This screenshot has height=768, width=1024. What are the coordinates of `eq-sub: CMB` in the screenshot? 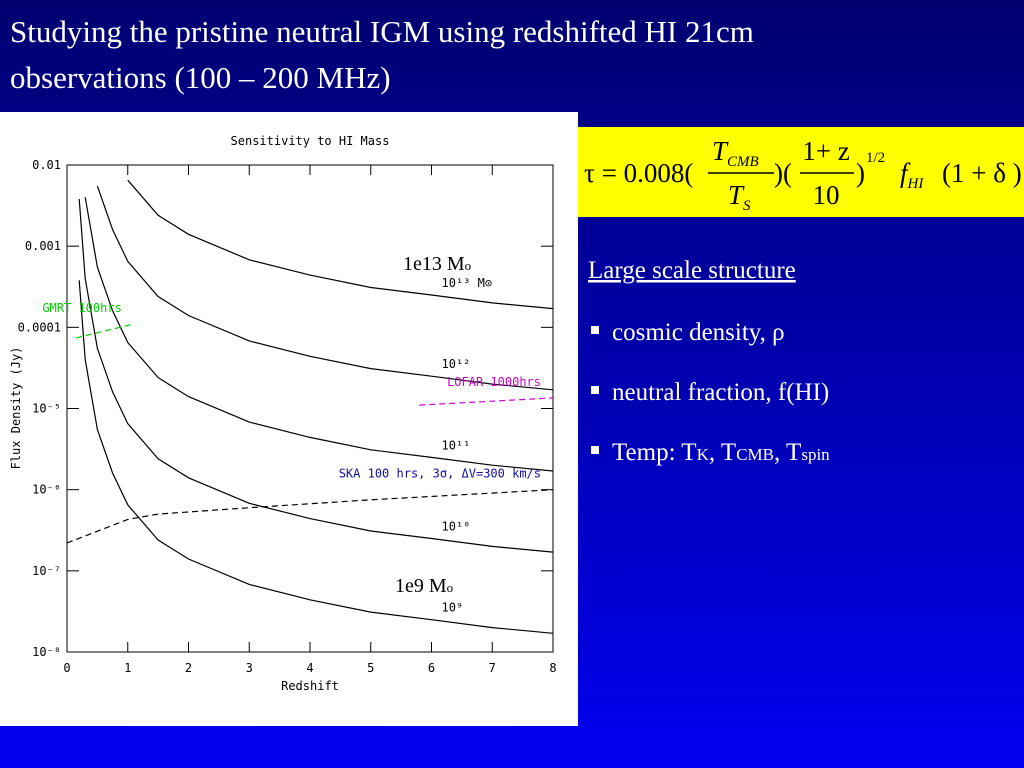 It's located at (743, 162).